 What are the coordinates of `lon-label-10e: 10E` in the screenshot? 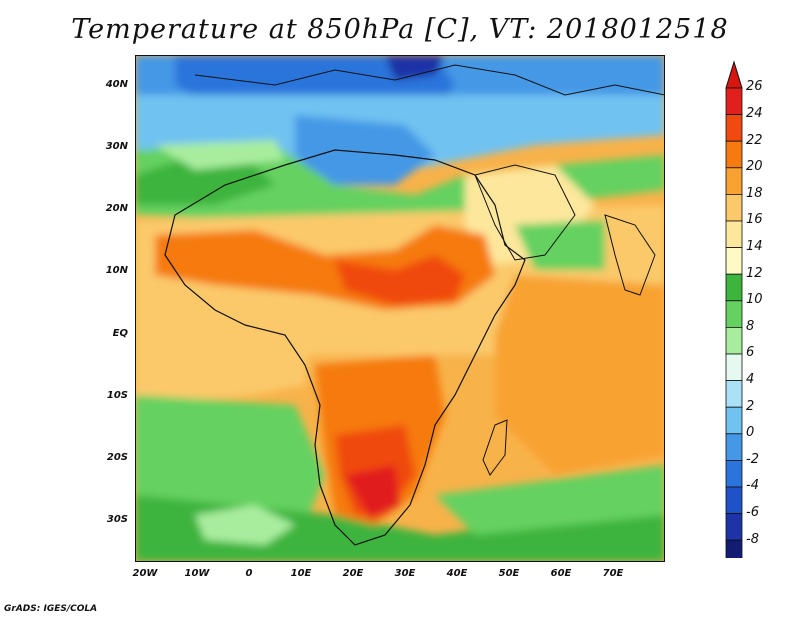 It's located at (301, 573).